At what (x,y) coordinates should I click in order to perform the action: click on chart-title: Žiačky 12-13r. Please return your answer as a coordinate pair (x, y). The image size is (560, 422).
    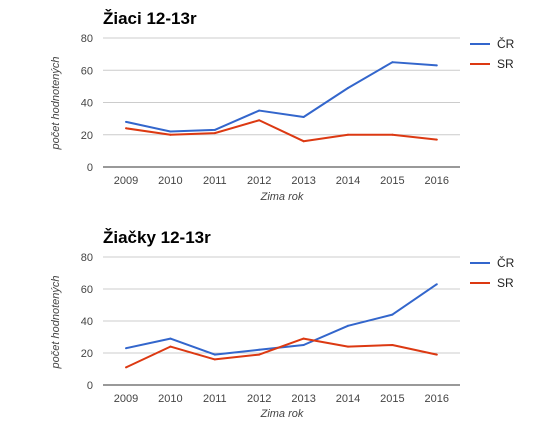
    Looking at the image, I should click on (157, 237).